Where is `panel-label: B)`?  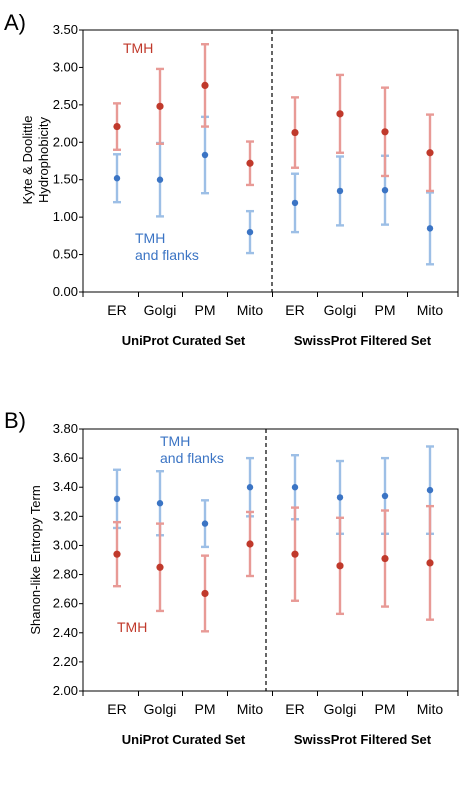 panel-label: B) is located at coordinates (15, 420).